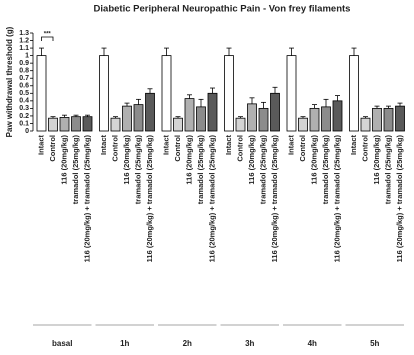 The width and height of the screenshot is (414, 355). I want to click on x-tick-label: 5h, so click(374, 343).